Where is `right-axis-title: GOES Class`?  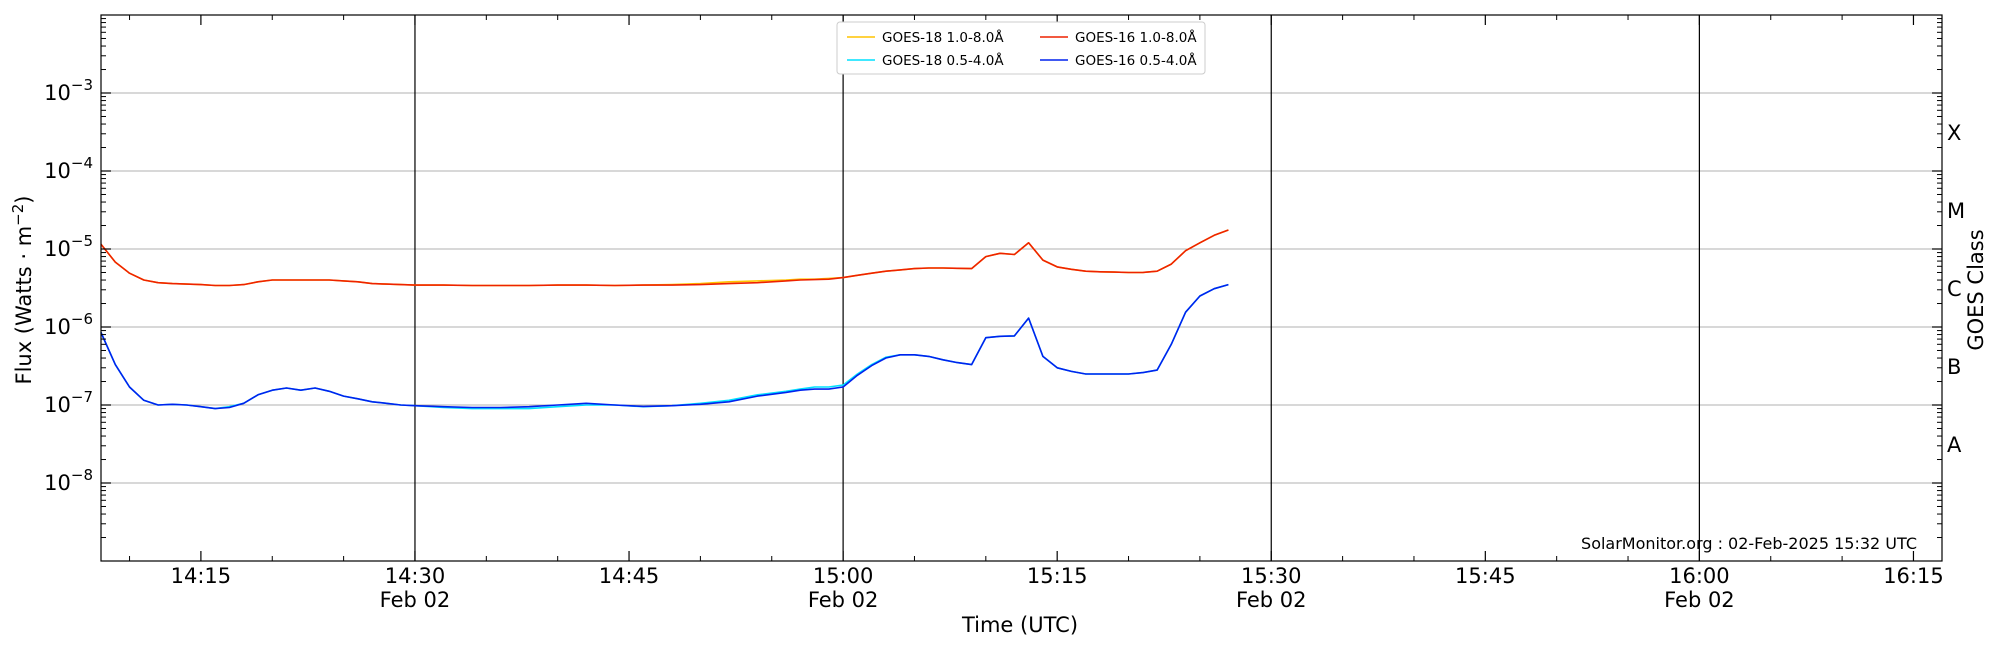 right-axis-title: GOES Class is located at coordinates (1976, 289).